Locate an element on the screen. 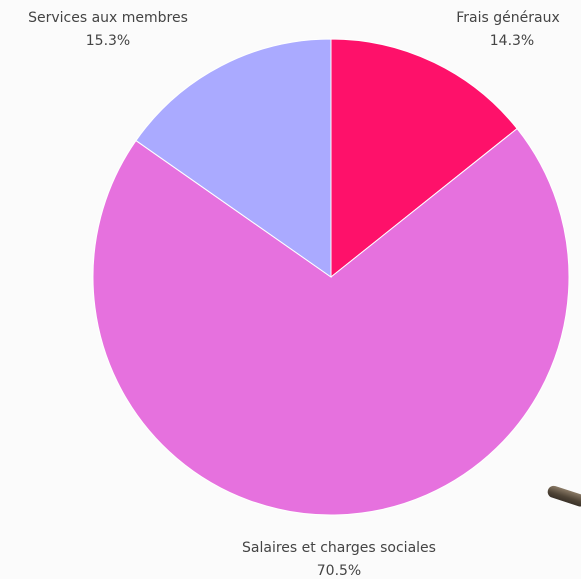  pie-slice-frais-generaux is located at coordinates (424, 158).